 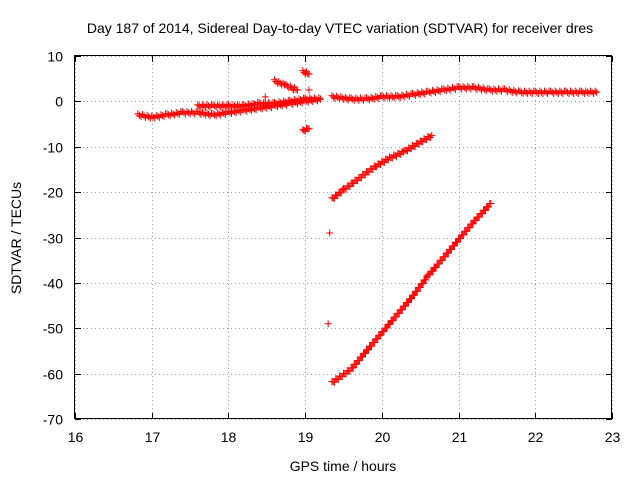 I want to click on x-tick-label: 18, so click(x=229, y=437).